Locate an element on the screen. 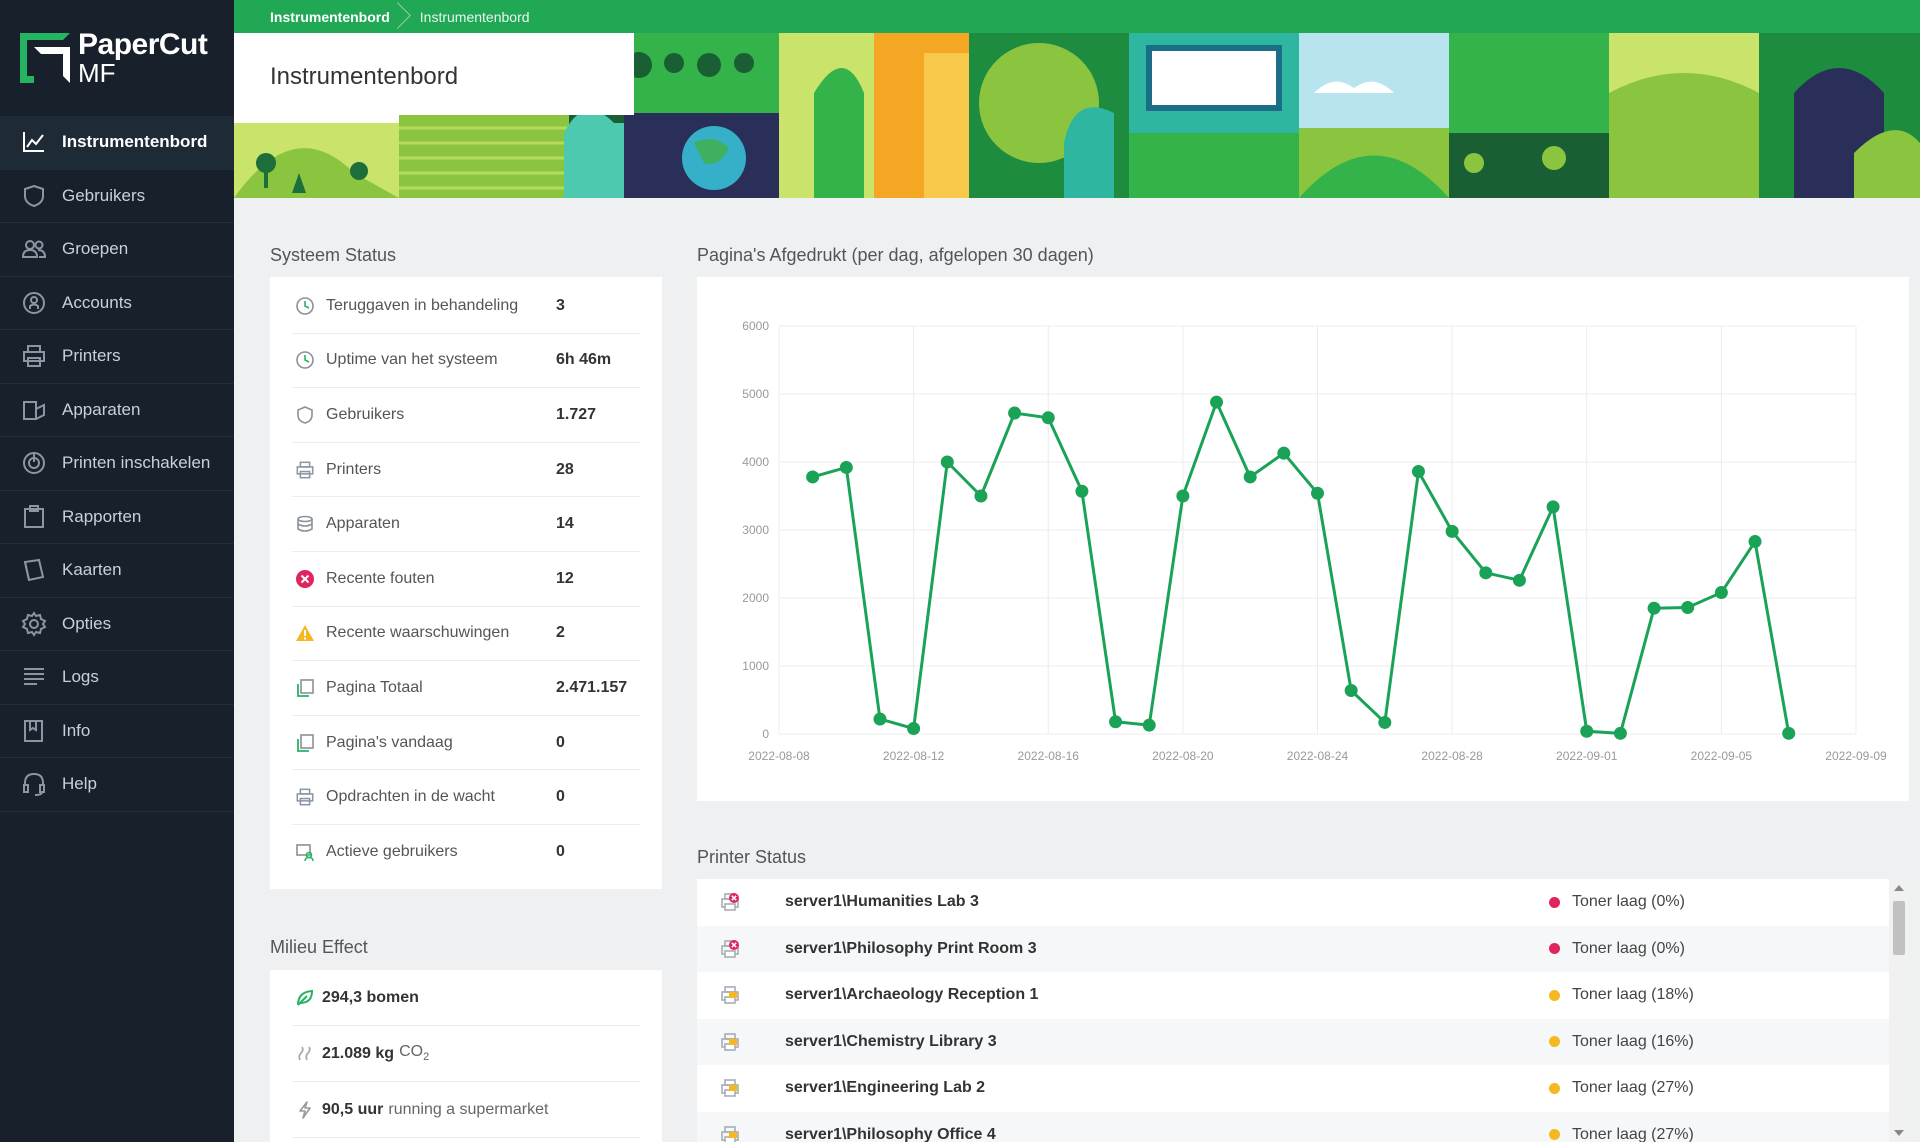 The image size is (1920, 1142). sidebar-item-instrumentenbord: Instrumentenbord is located at coordinates (117, 143).